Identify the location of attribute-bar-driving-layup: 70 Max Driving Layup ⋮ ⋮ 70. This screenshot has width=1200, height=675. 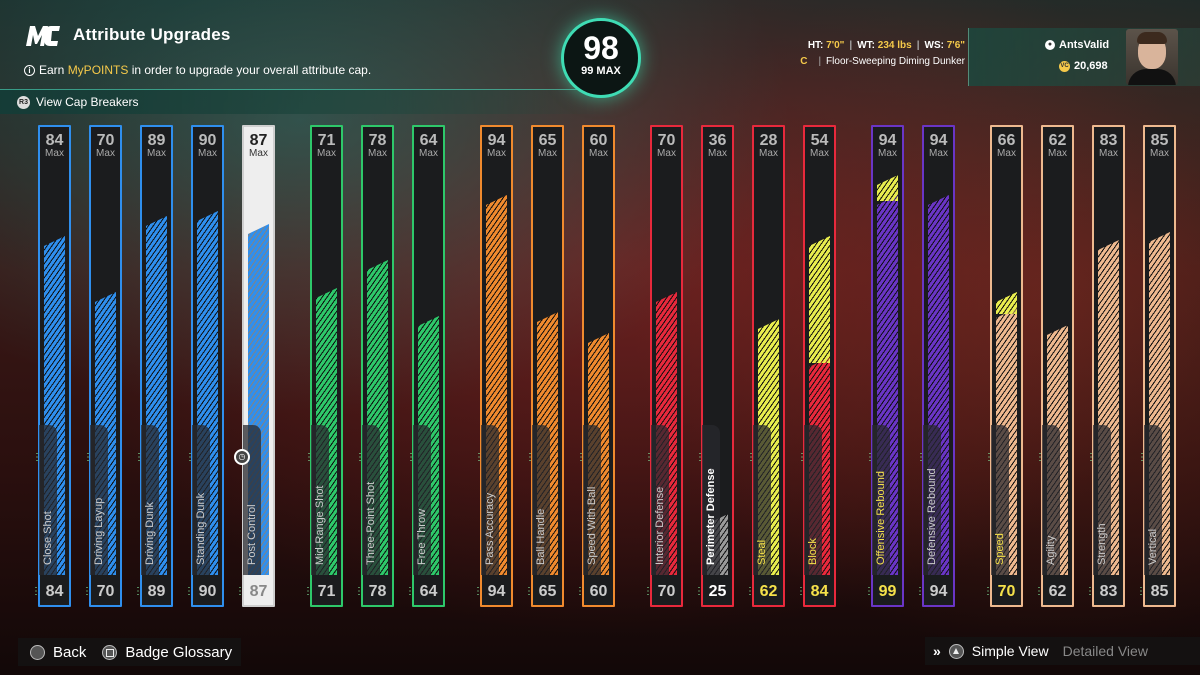
(102, 366).